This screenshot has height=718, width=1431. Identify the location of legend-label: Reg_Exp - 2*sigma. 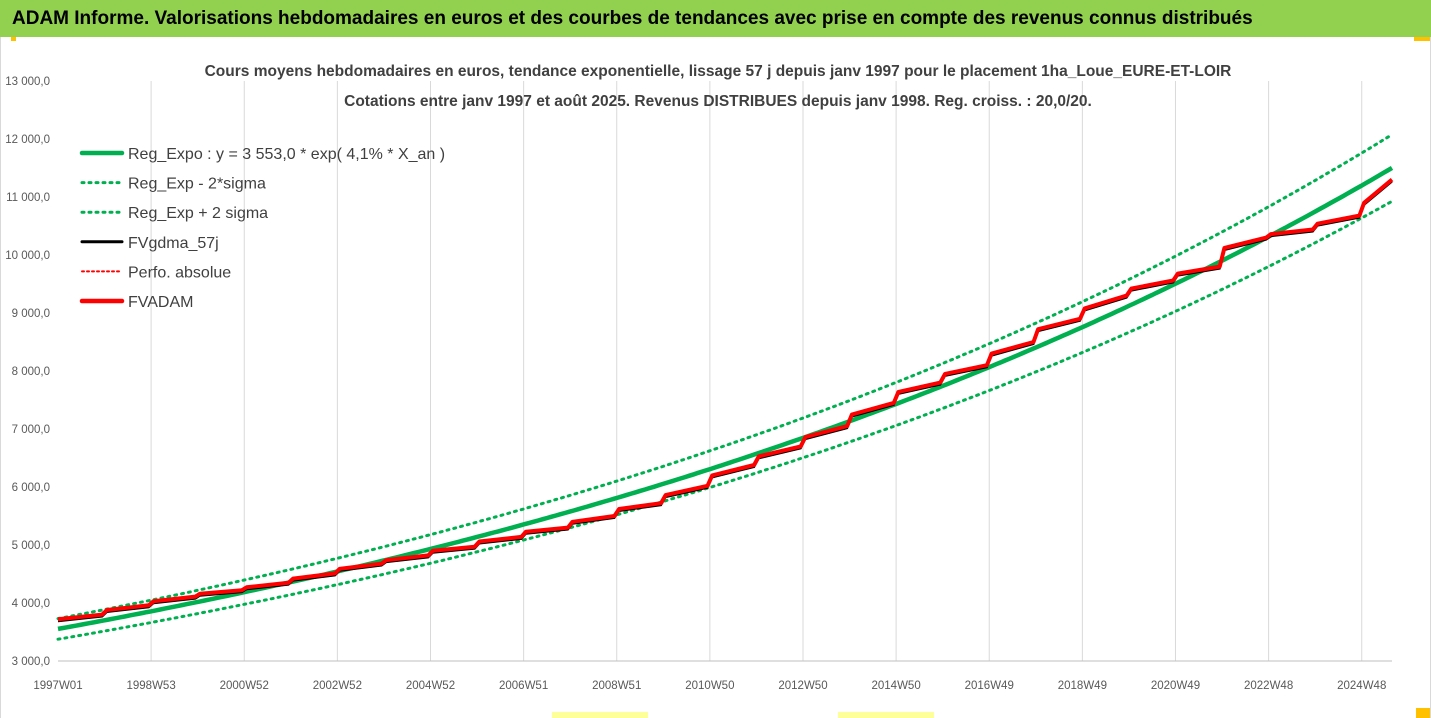
(197, 184).